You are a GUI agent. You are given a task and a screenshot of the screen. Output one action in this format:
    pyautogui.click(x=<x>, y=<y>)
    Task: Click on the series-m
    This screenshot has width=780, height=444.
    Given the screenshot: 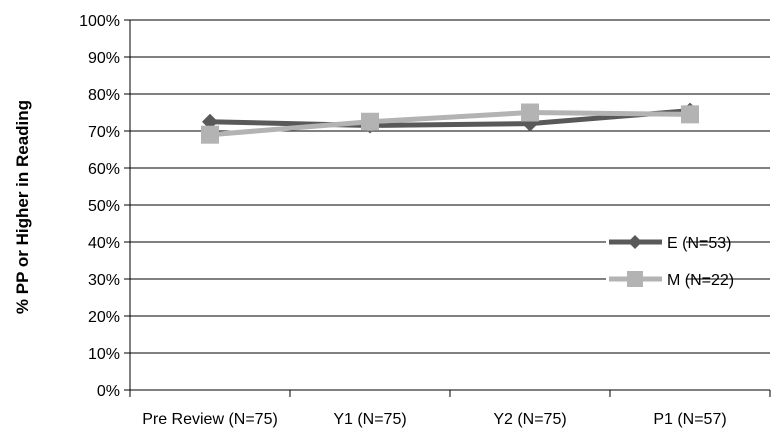 What is the action you would take?
    pyautogui.click(x=450, y=123)
    